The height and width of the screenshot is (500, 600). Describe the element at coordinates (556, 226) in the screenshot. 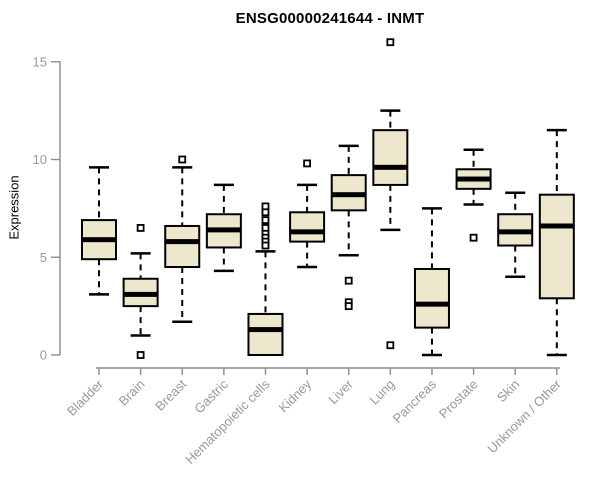

I see `median-line-unknown-other` at that location.